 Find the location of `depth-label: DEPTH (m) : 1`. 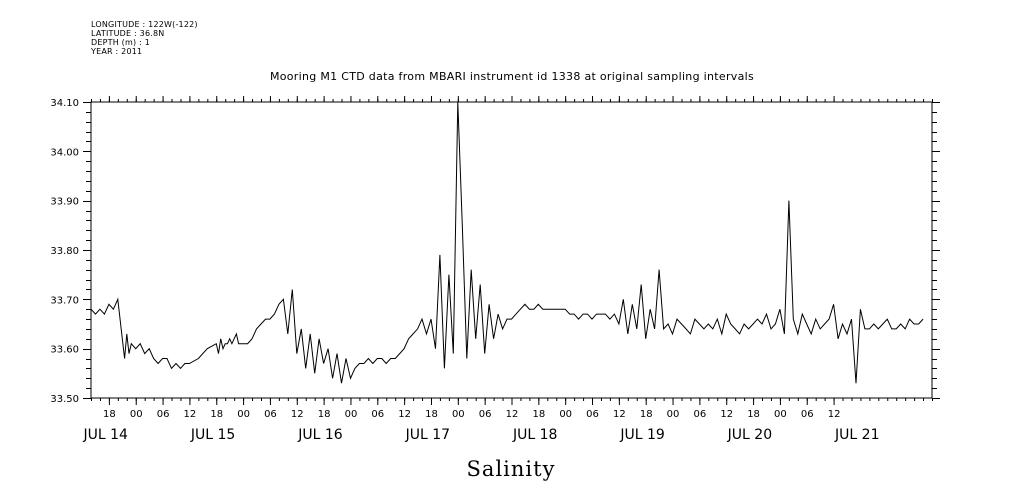

depth-label: DEPTH (m) : 1 is located at coordinates (120, 42).